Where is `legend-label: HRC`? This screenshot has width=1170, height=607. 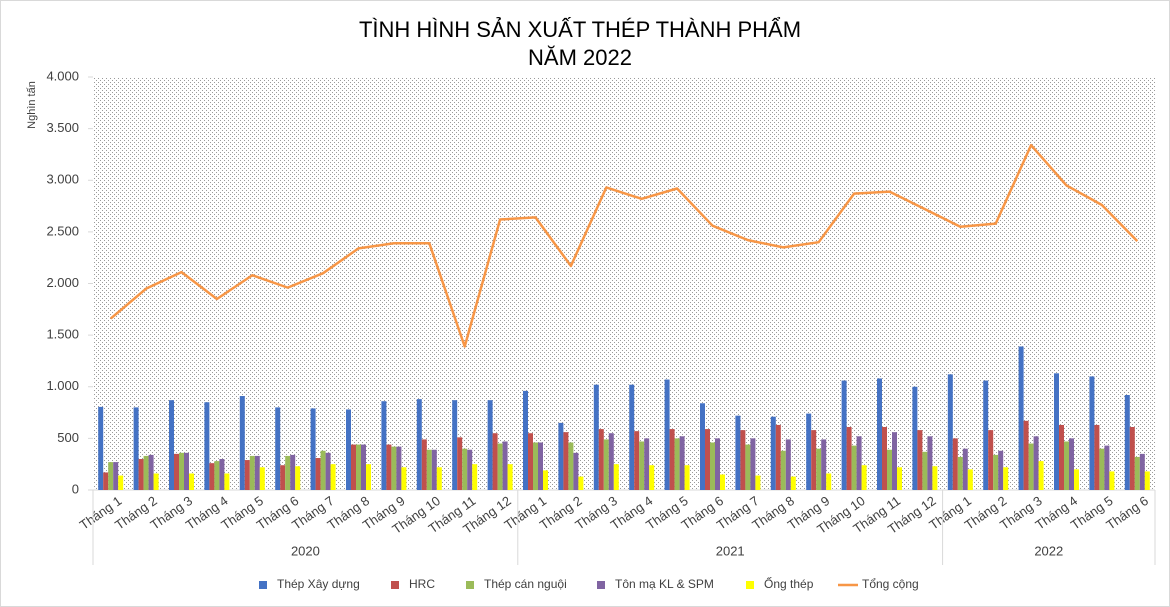 legend-label: HRC is located at coordinates (422, 584).